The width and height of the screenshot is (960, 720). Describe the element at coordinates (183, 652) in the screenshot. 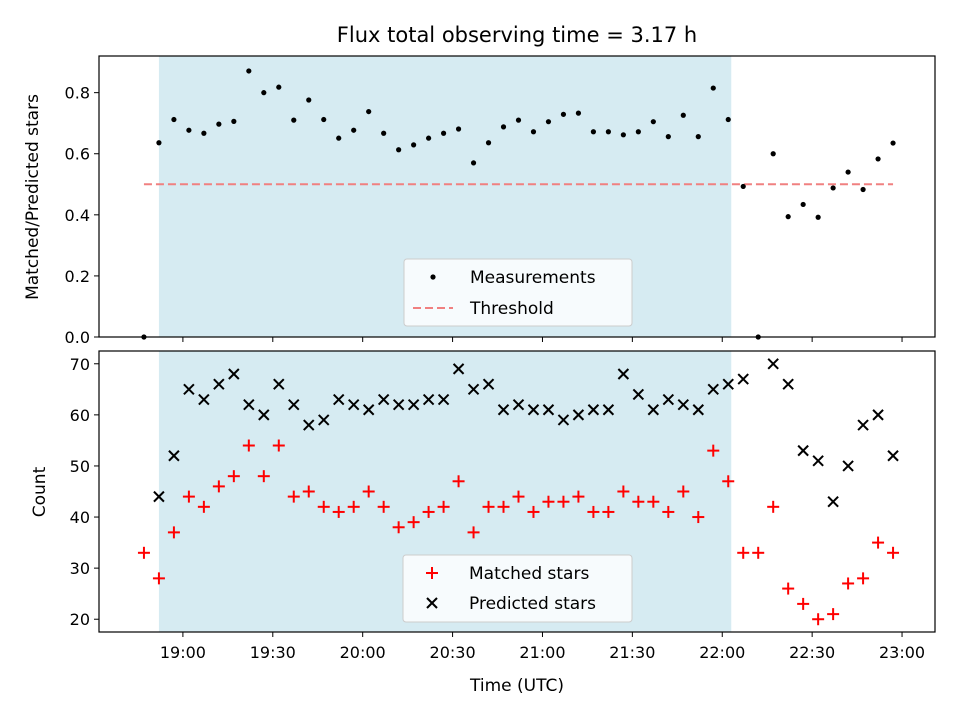

I see `x-tick-label: 19:00` at that location.